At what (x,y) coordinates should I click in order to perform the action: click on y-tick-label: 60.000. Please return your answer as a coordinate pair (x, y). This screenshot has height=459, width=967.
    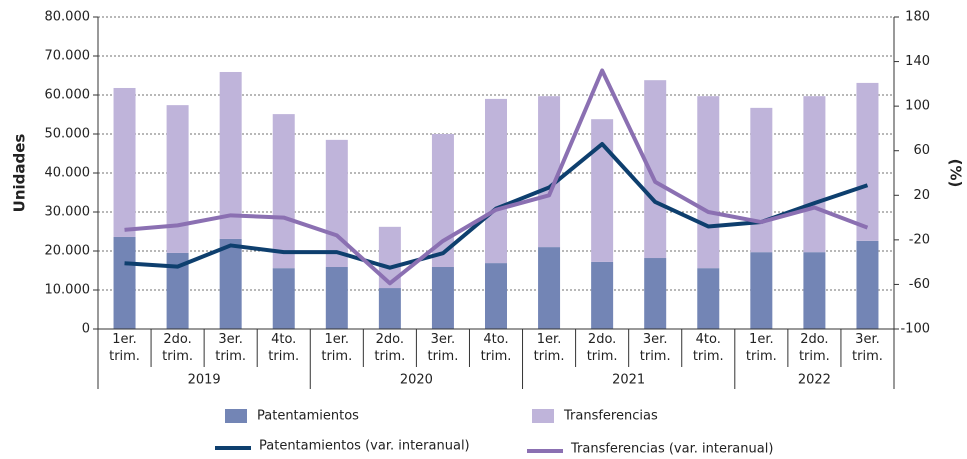
    Looking at the image, I should click on (68, 95).